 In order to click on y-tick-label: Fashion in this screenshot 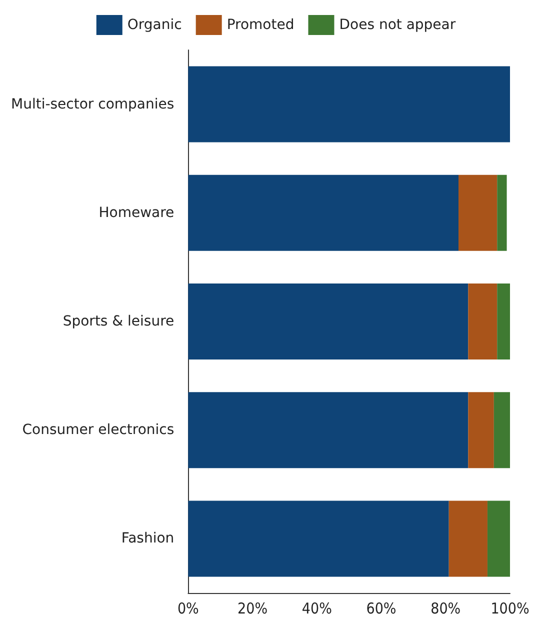, I will do `click(147, 538)`.